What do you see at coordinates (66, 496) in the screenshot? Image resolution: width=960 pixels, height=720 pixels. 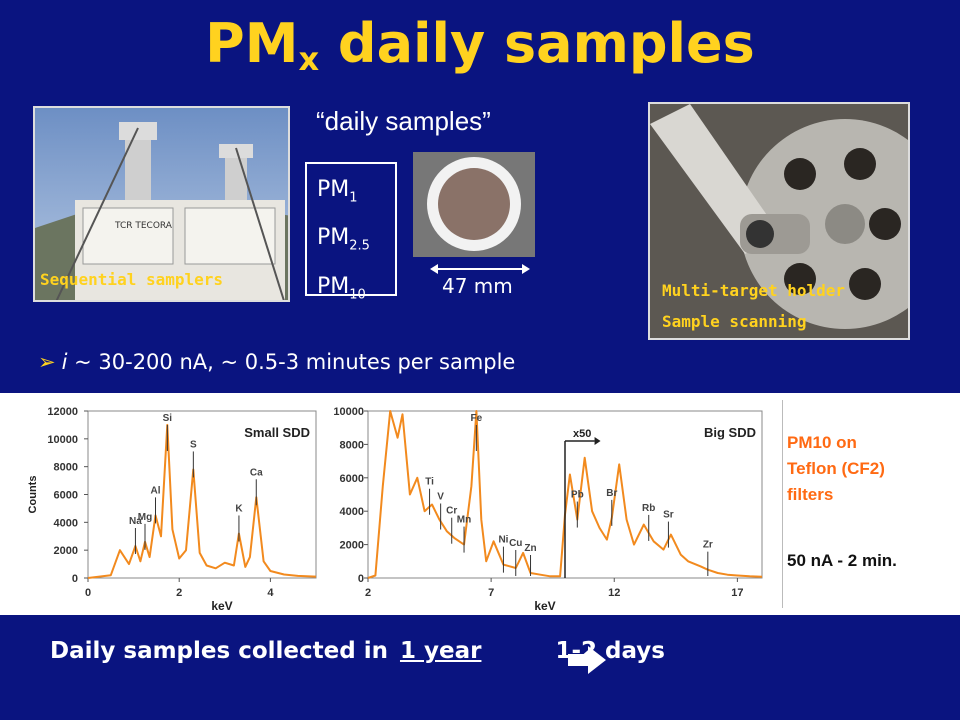 I see `chart1-ytick-label: 6000` at bounding box center [66, 496].